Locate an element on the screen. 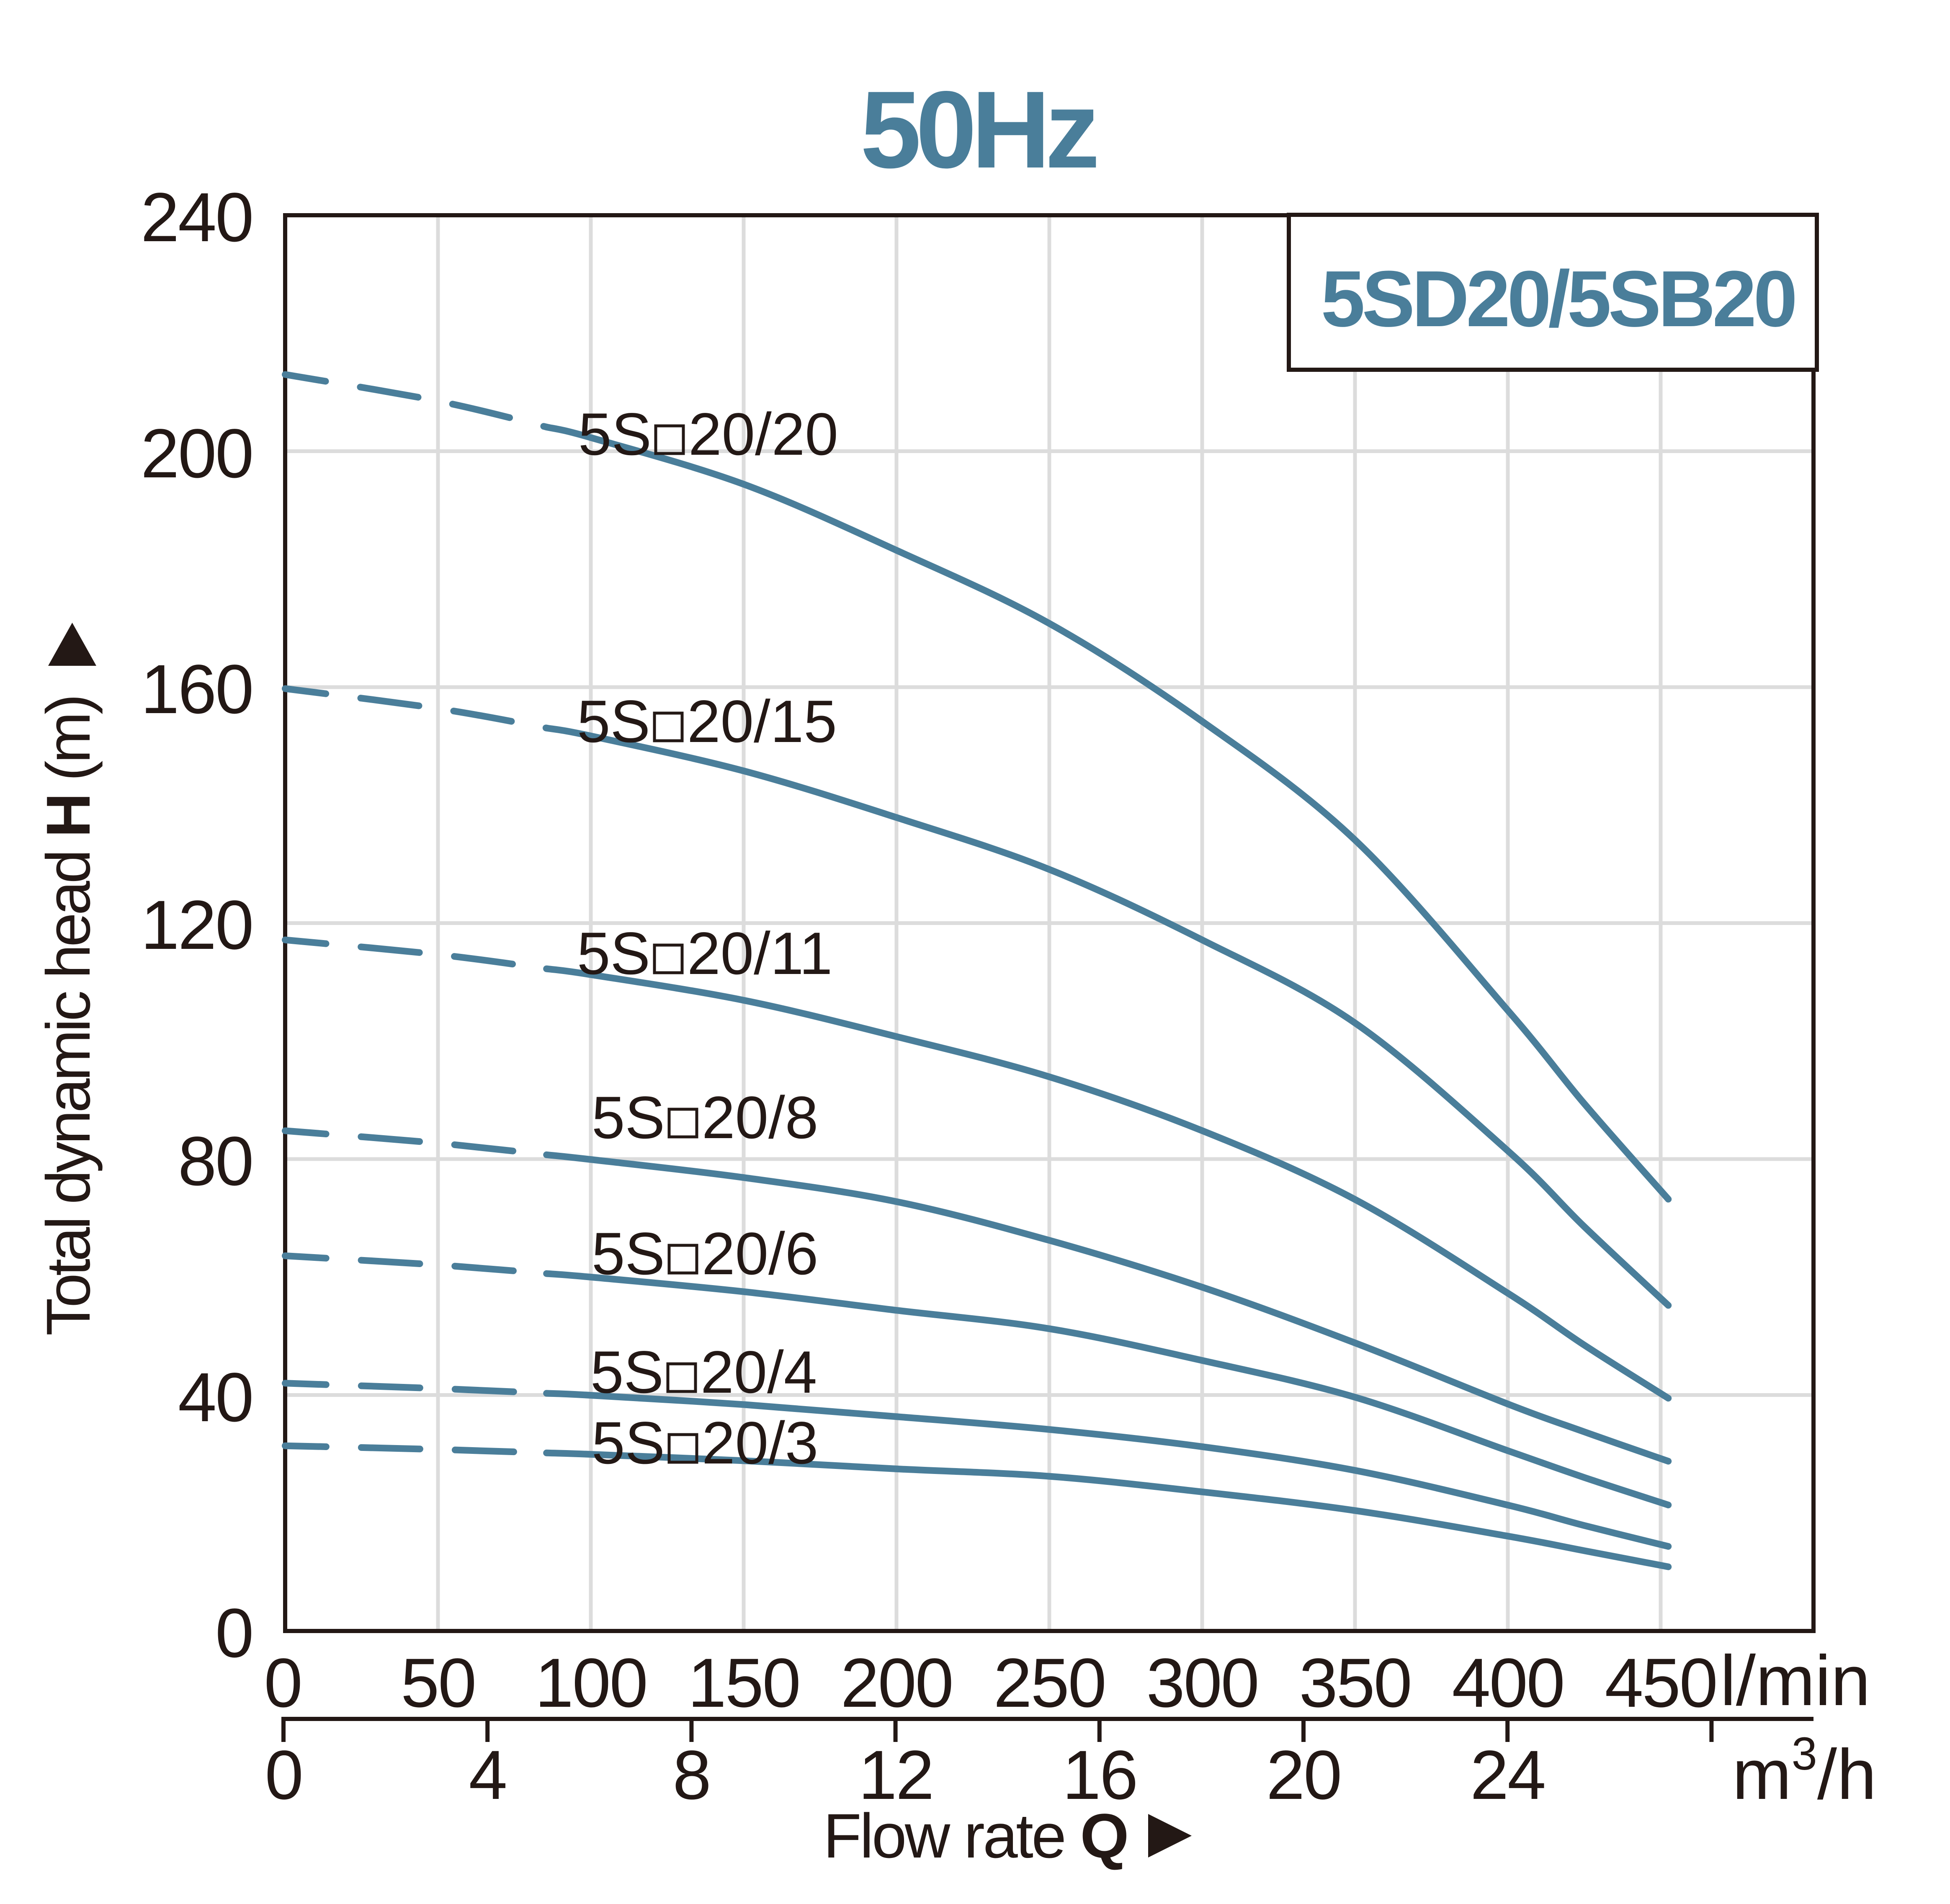  svg-text: 120 is located at coordinates (197, 925).